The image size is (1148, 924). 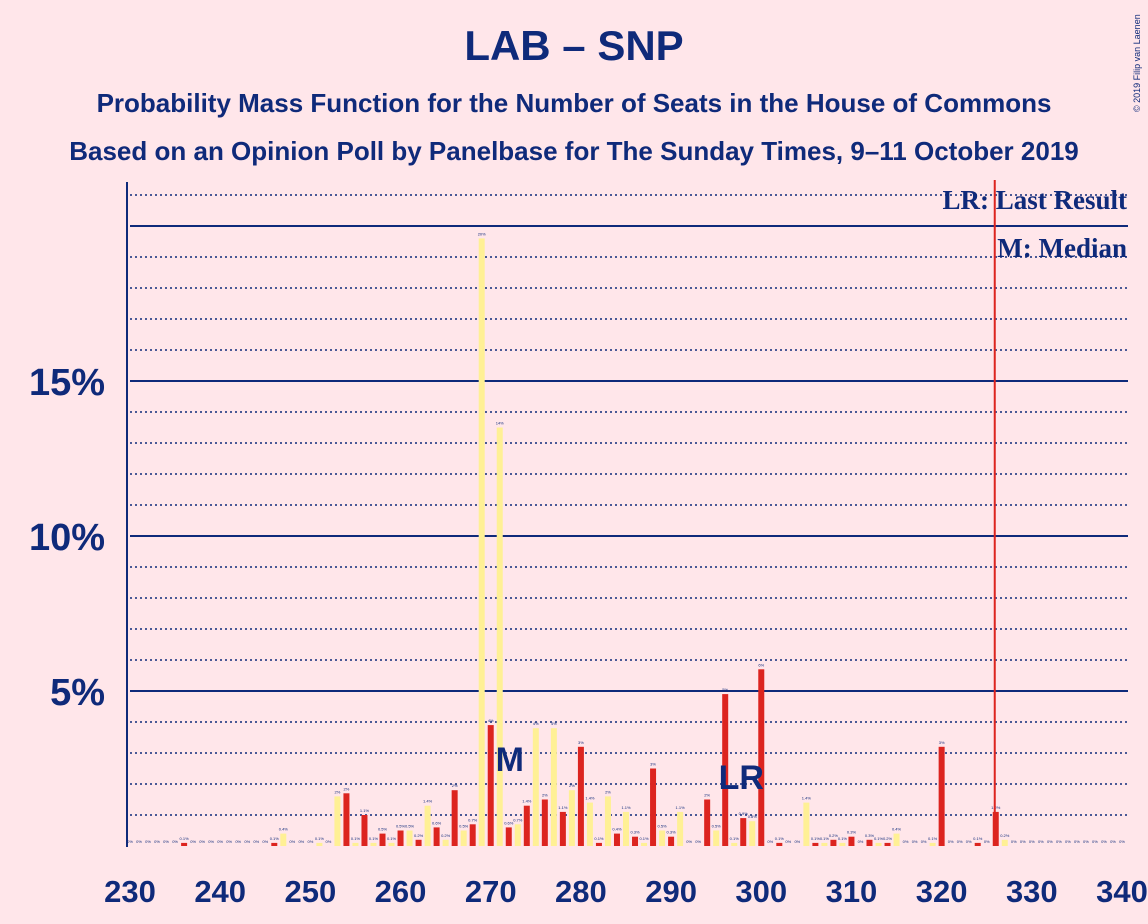 What do you see at coordinates (574, 45) in the screenshot?
I see `chart-title: LAB – SNP` at bounding box center [574, 45].